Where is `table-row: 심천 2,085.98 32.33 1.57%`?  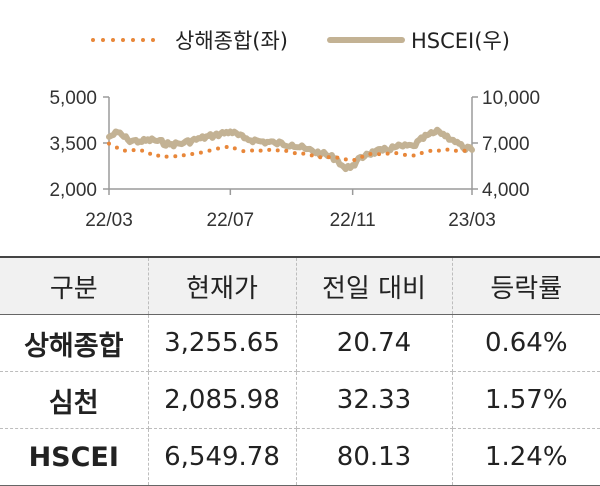 table-row: 심천 2,085.98 32.33 1.57% is located at coordinates (300, 400).